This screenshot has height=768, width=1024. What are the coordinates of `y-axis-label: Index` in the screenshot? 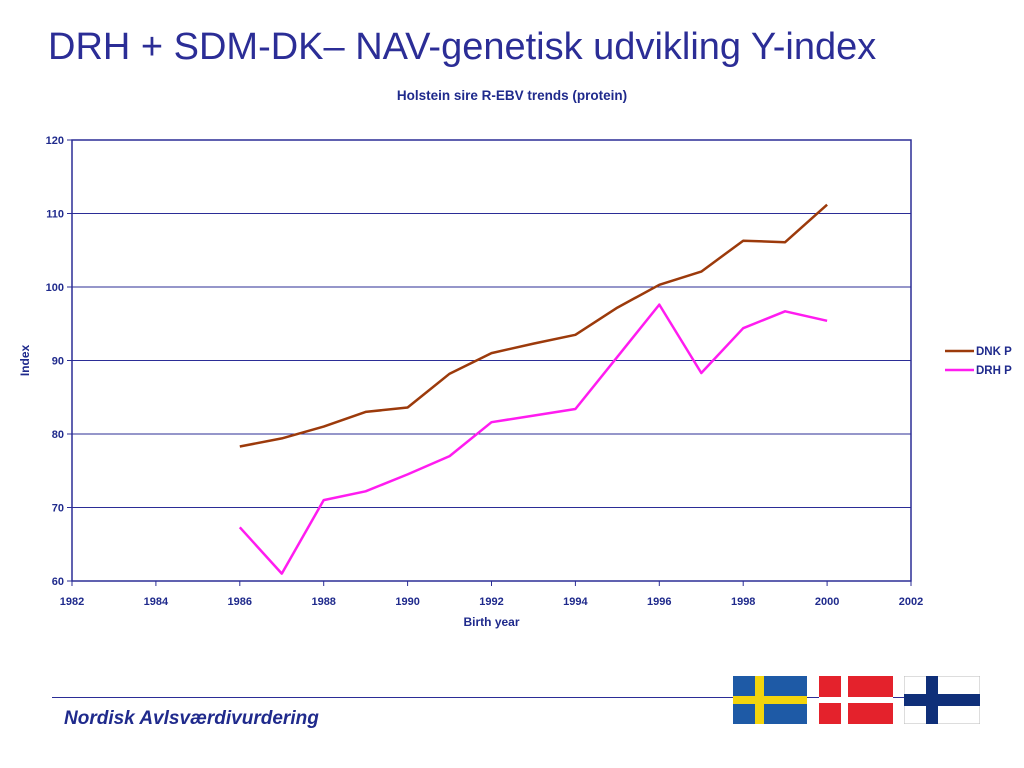 It's located at (25, 361).